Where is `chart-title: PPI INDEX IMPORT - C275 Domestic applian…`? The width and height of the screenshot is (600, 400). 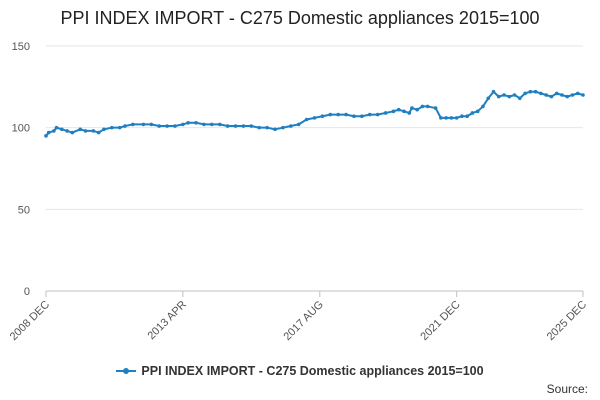
chart-title: PPI INDEX IMPORT - C275 Domestic applian… is located at coordinates (300, 18).